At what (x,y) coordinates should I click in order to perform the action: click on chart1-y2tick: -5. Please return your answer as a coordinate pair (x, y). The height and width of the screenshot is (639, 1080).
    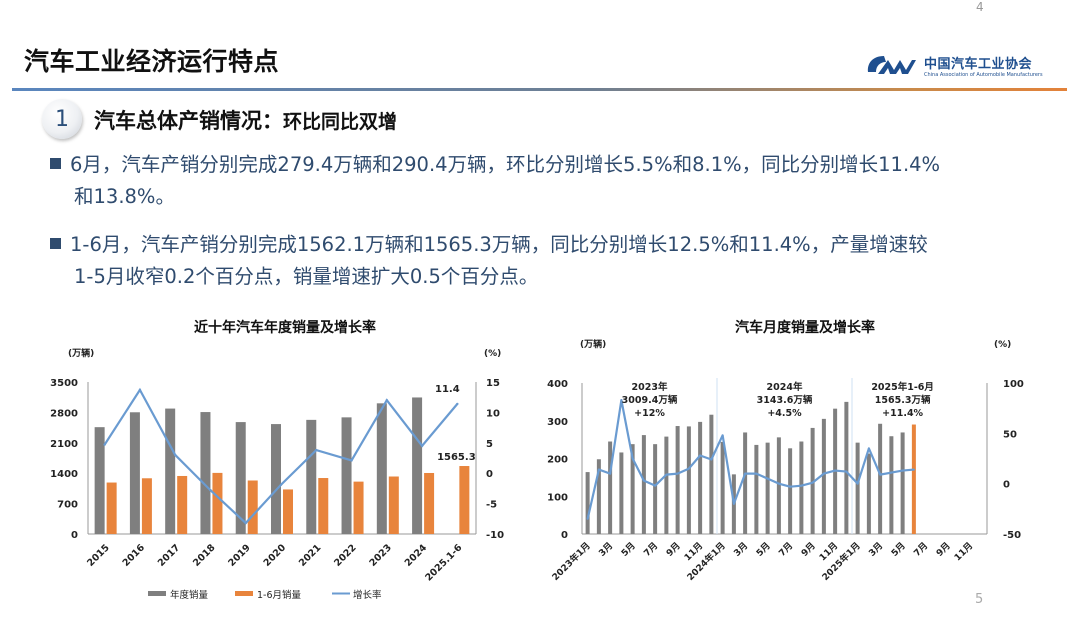
    Looking at the image, I should click on (491, 505).